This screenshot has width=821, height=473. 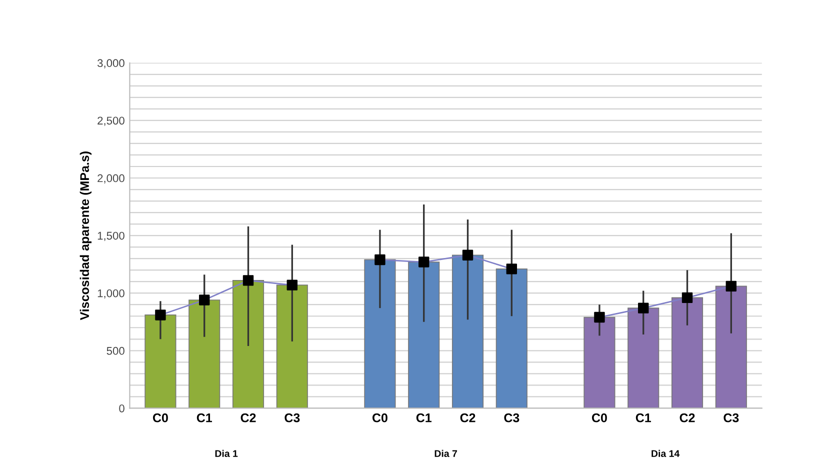 I want to click on y-tick-label: 500, so click(x=115, y=350).